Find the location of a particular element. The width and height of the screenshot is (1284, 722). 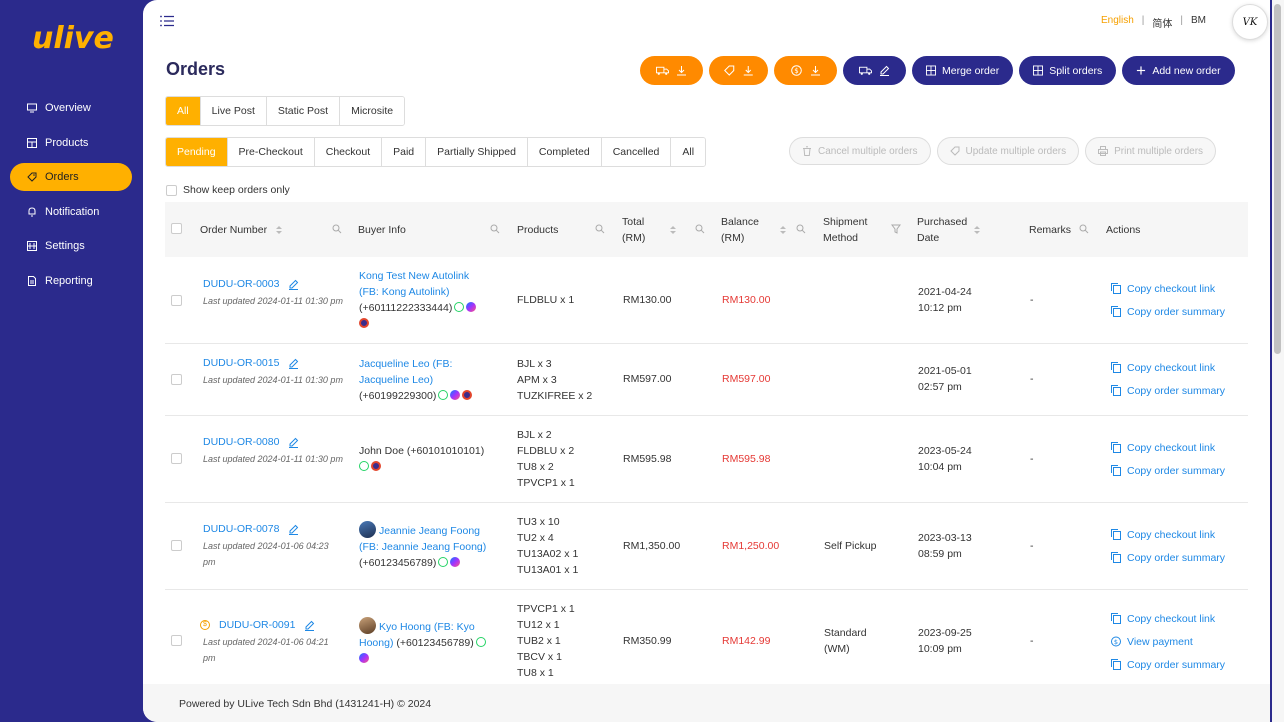

menu-toggle-icon is located at coordinates (167, 21).